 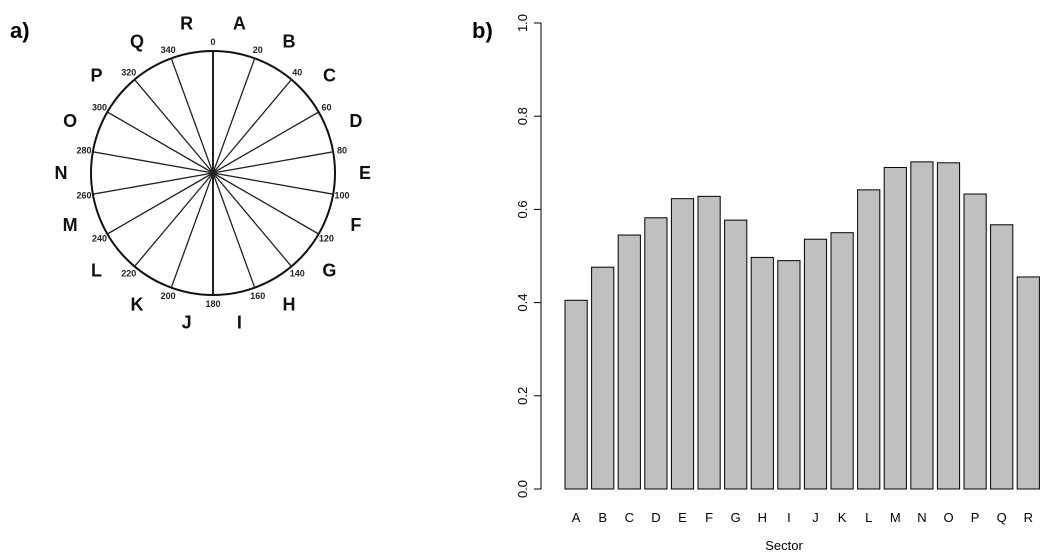 What do you see at coordinates (975, 517) in the screenshot?
I see `x-category-label: P` at bounding box center [975, 517].